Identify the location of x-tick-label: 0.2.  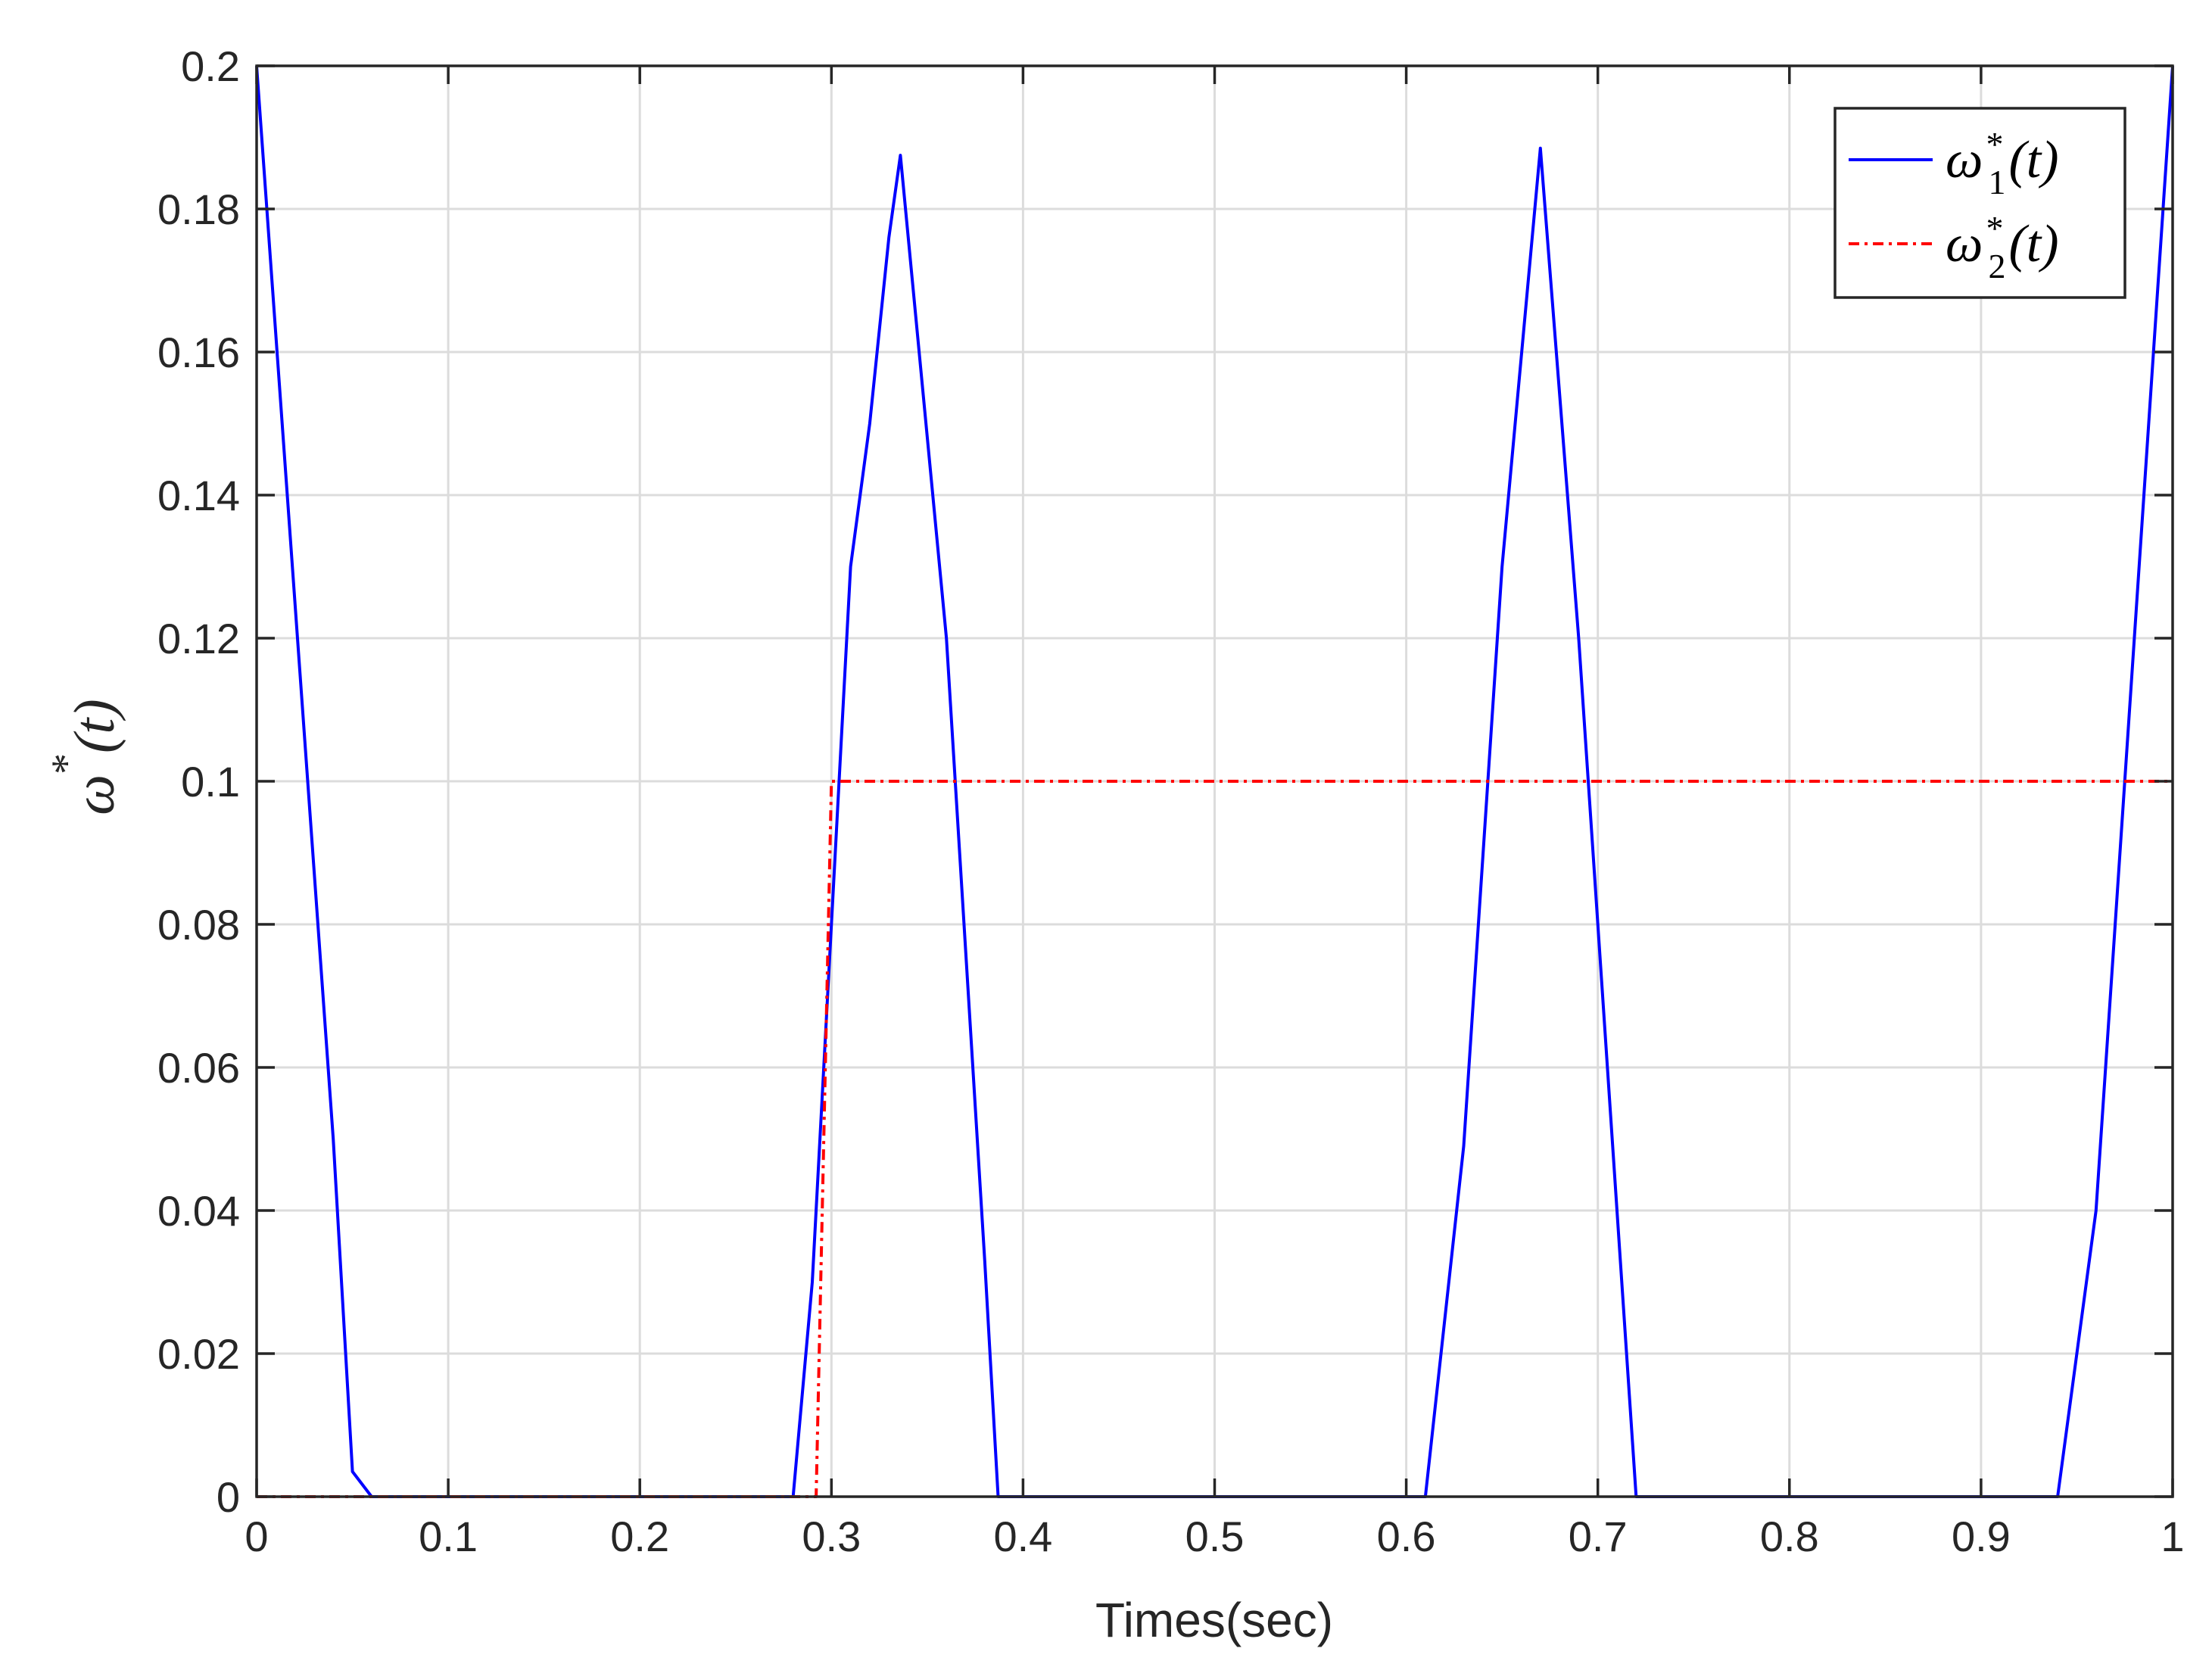
(639, 1536).